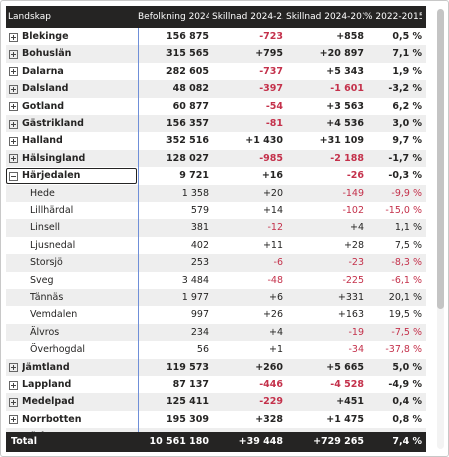 The height and width of the screenshot is (457, 449). Describe the element at coordinates (45, 228) in the screenshot. I see `name-cell: Linsell` at that location.